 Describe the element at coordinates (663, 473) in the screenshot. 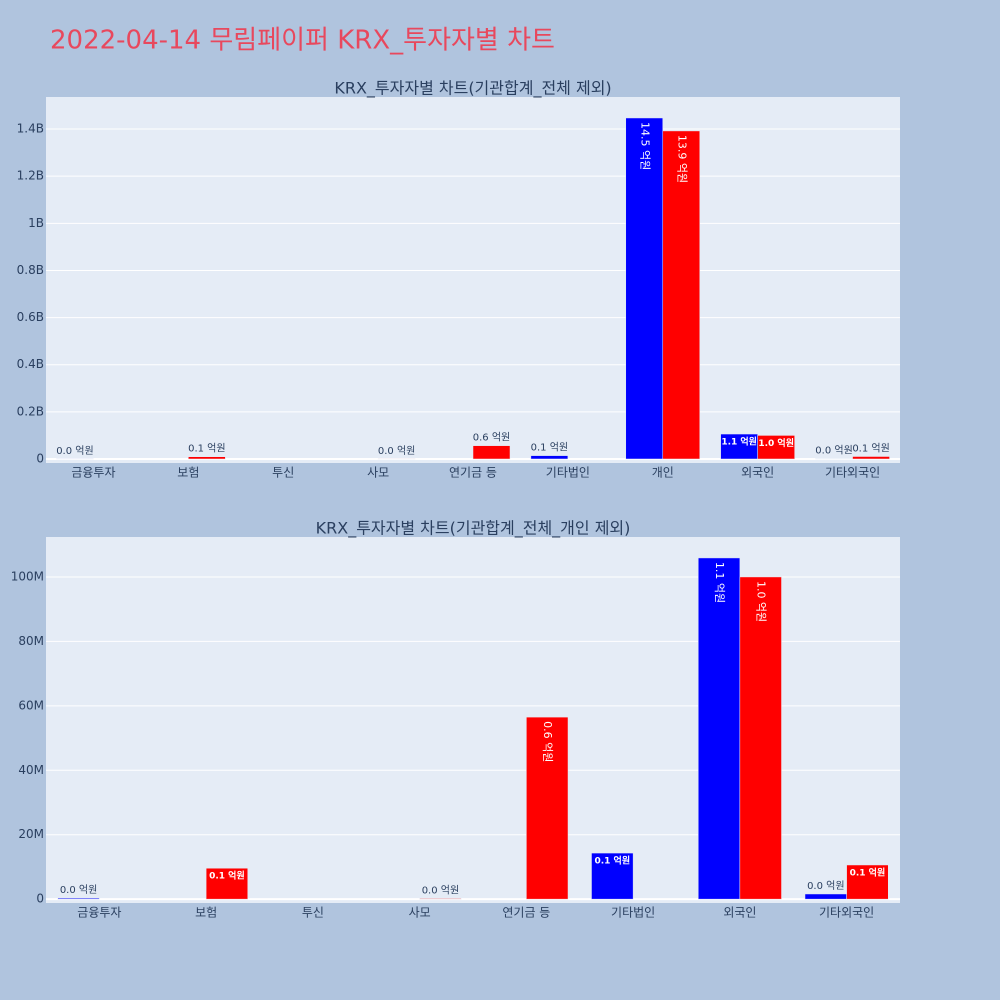

I see `x-tick-label: 개인` at that location.